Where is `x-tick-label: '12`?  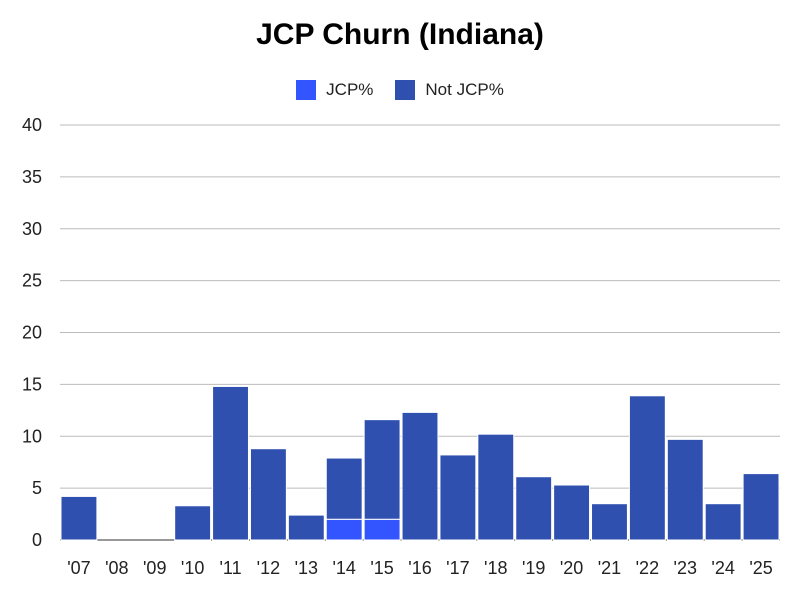 x-tick-label: '12 is located at coordinates (268, 568).